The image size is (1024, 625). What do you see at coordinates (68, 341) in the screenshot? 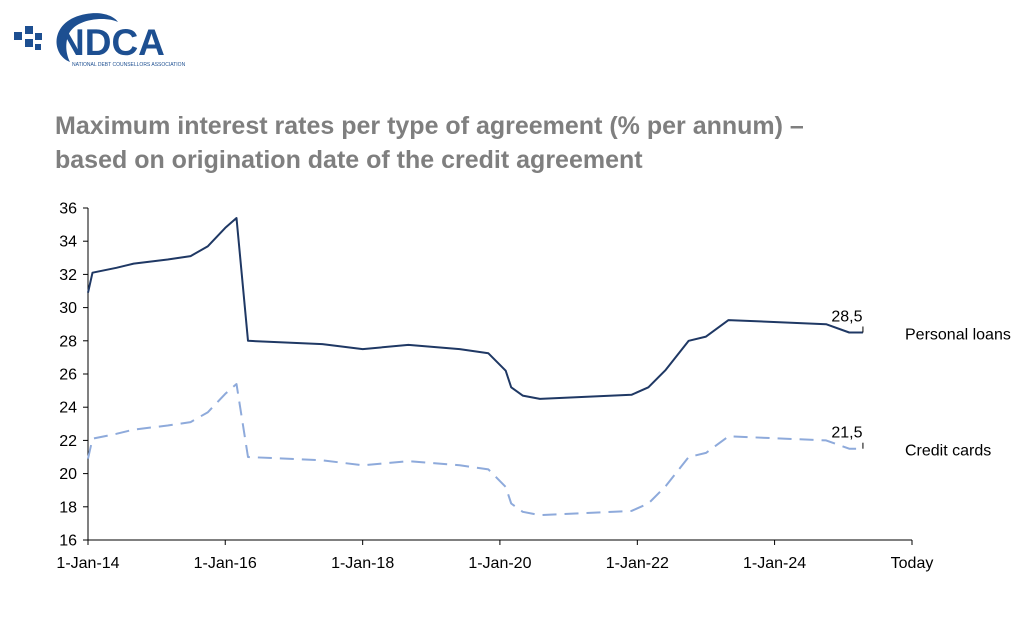
I see `y-tick-label: 28` at bounding box center [68, 341].